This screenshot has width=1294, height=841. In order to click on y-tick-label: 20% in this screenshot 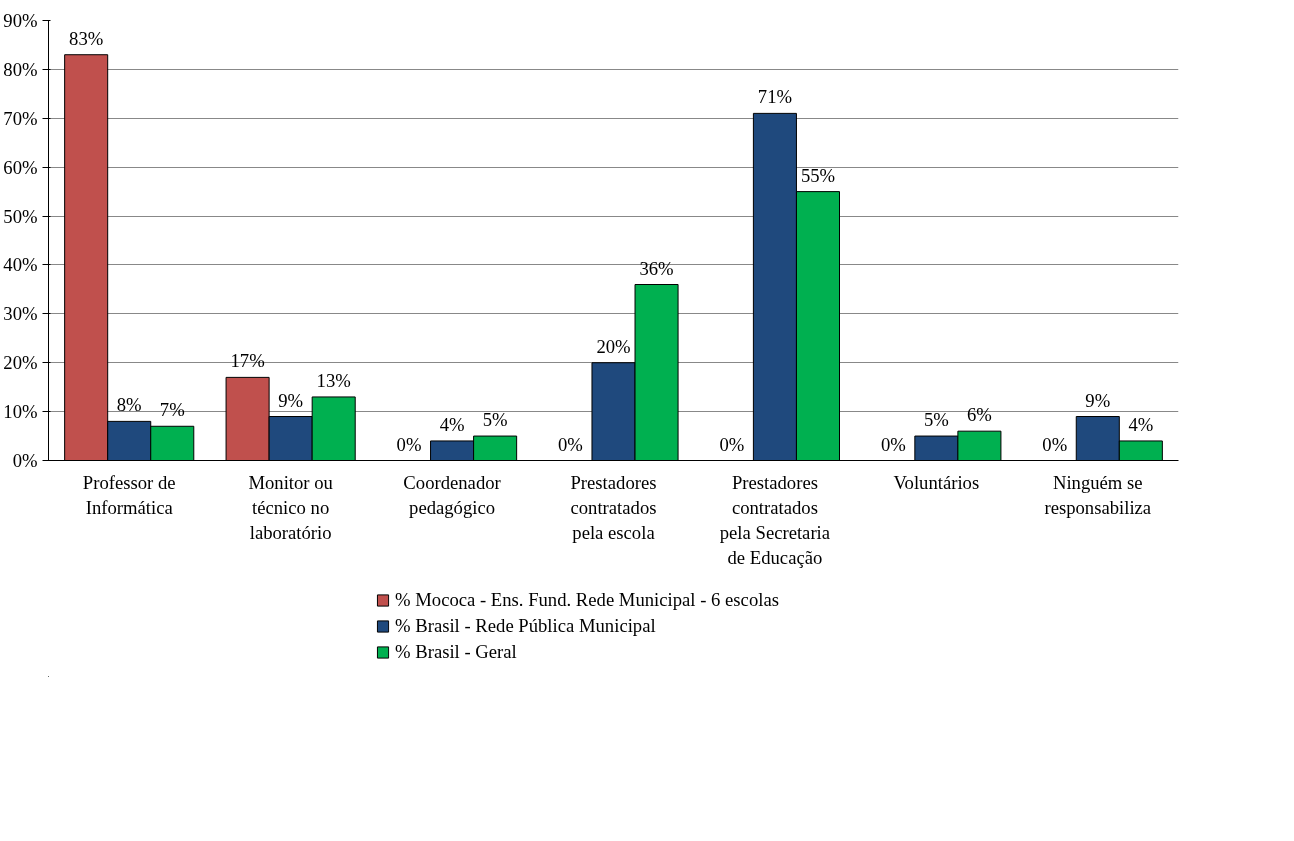, I will do `click(20, 363)`.